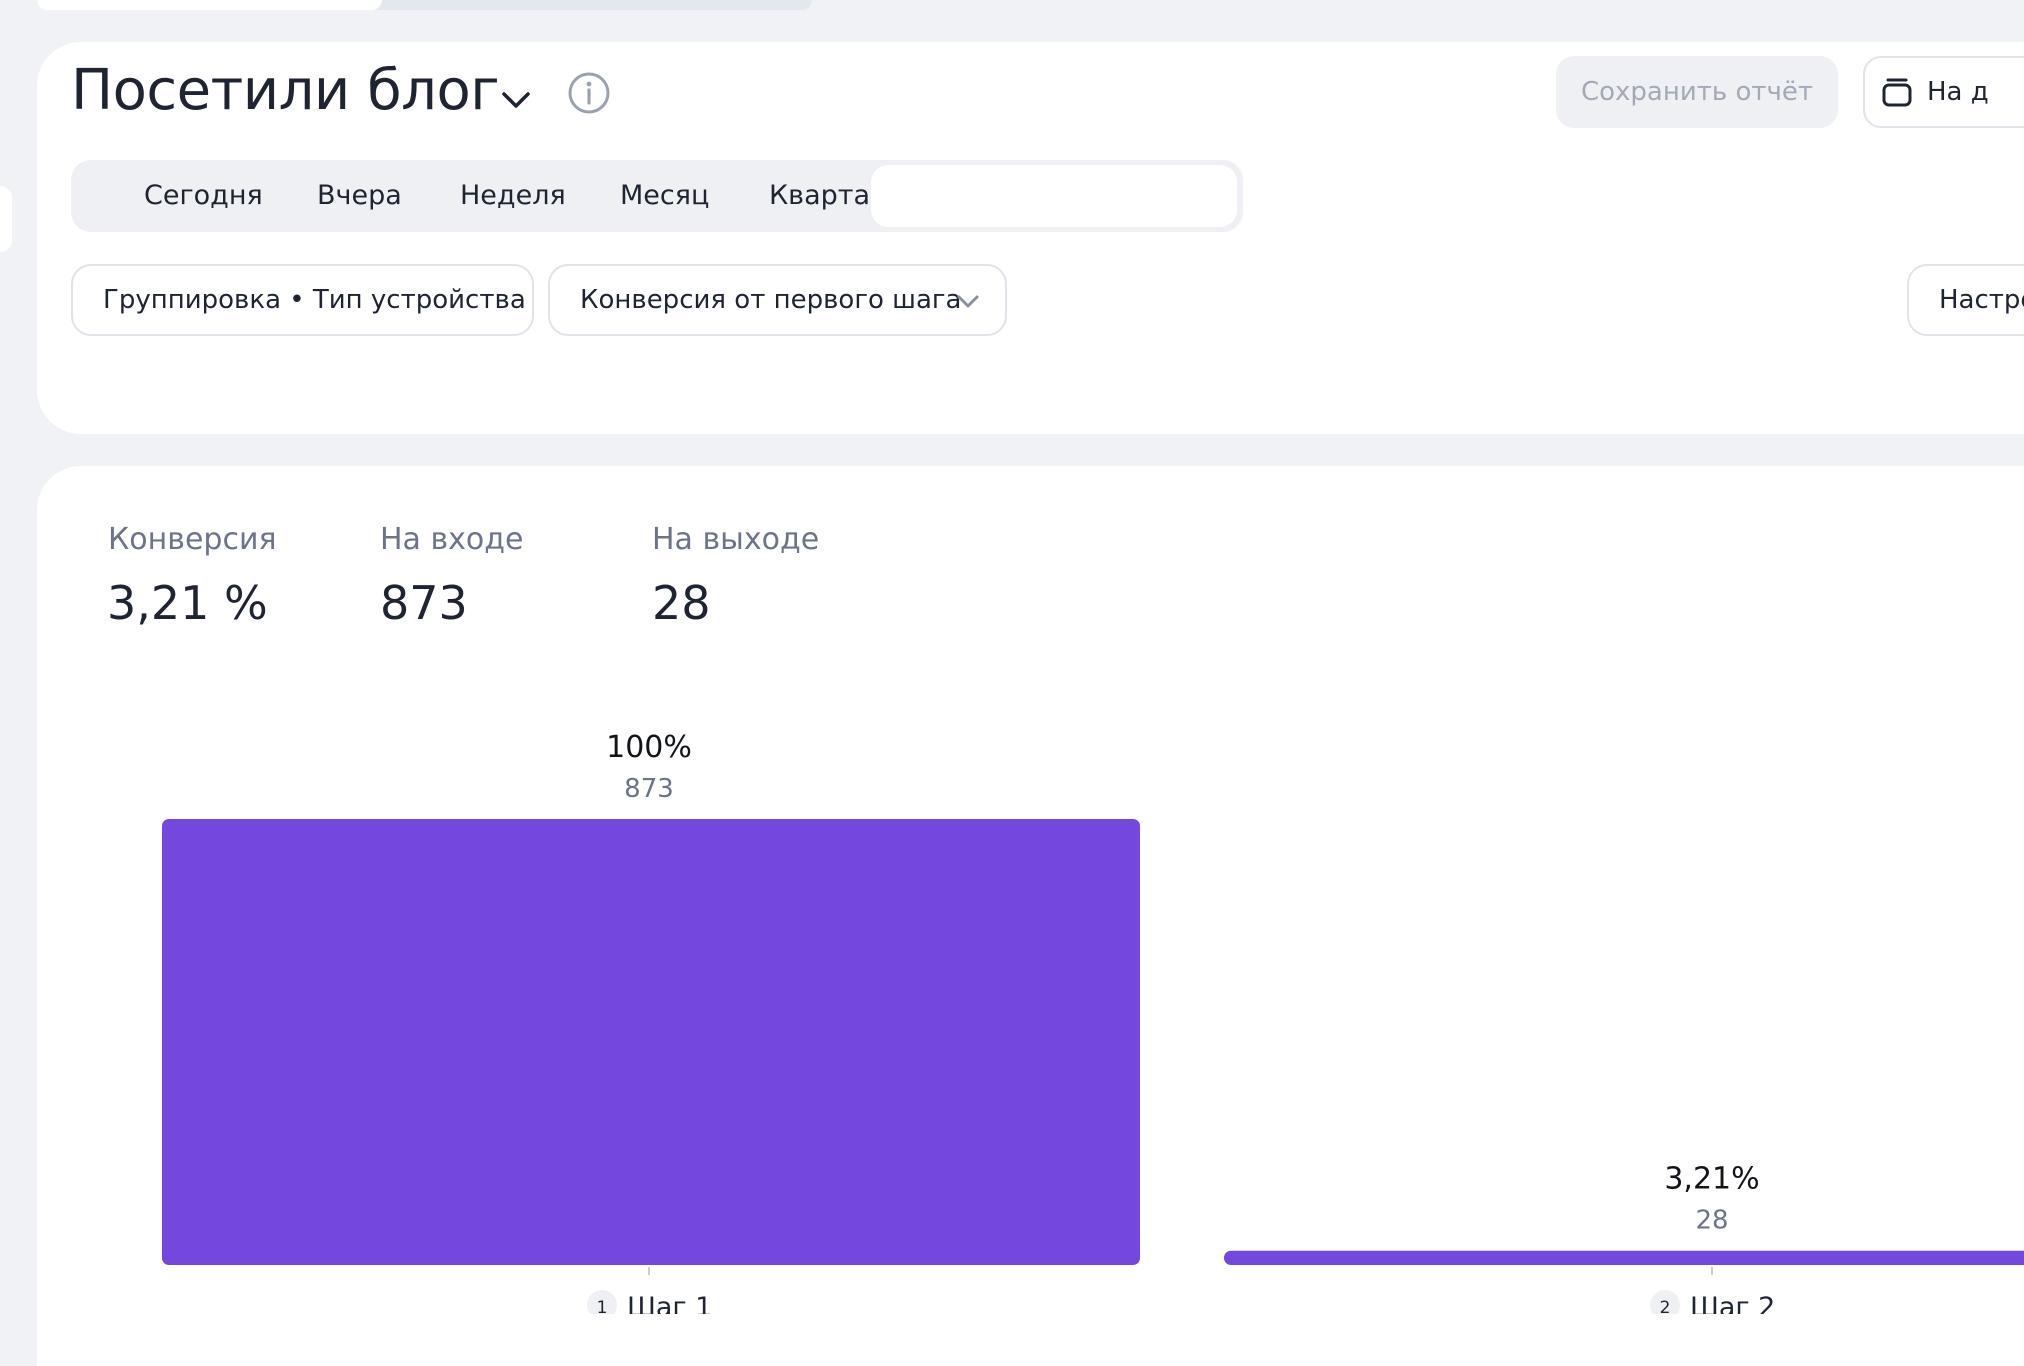  I want to click on grouping-chip-label: Группировка • Тип устройства, so click(314, 300).